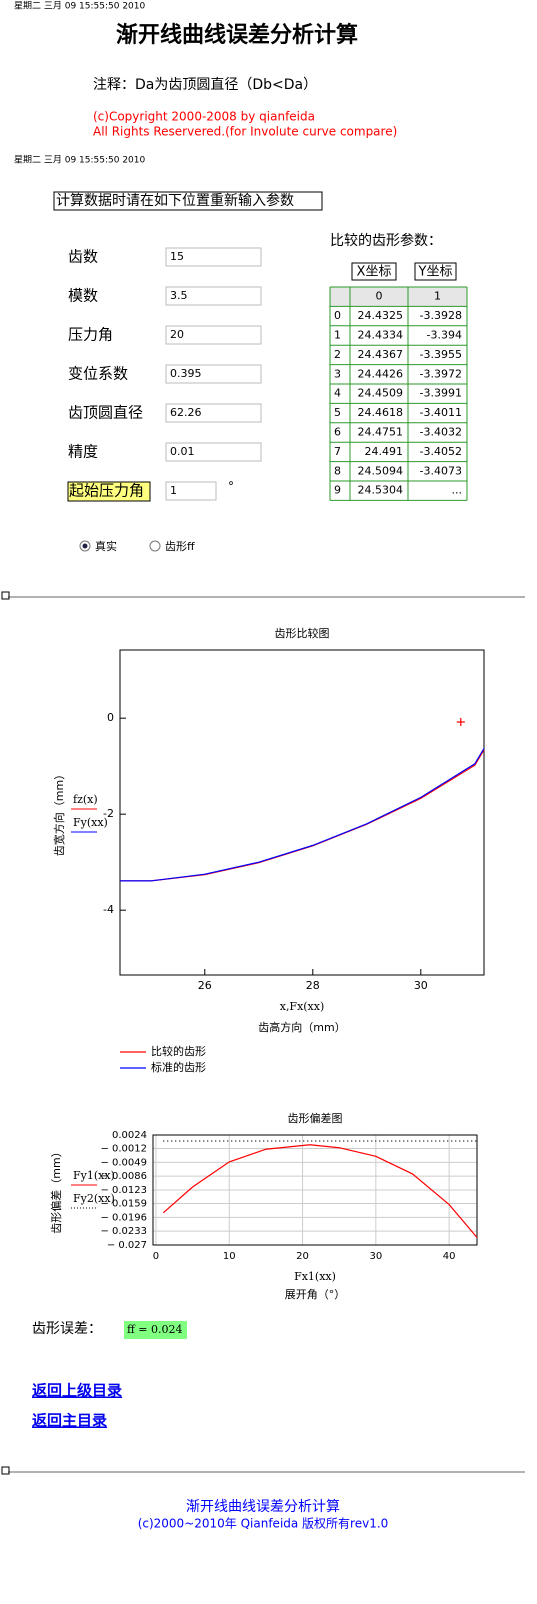  I want to click on field-label: 精度, so click(83, 452).